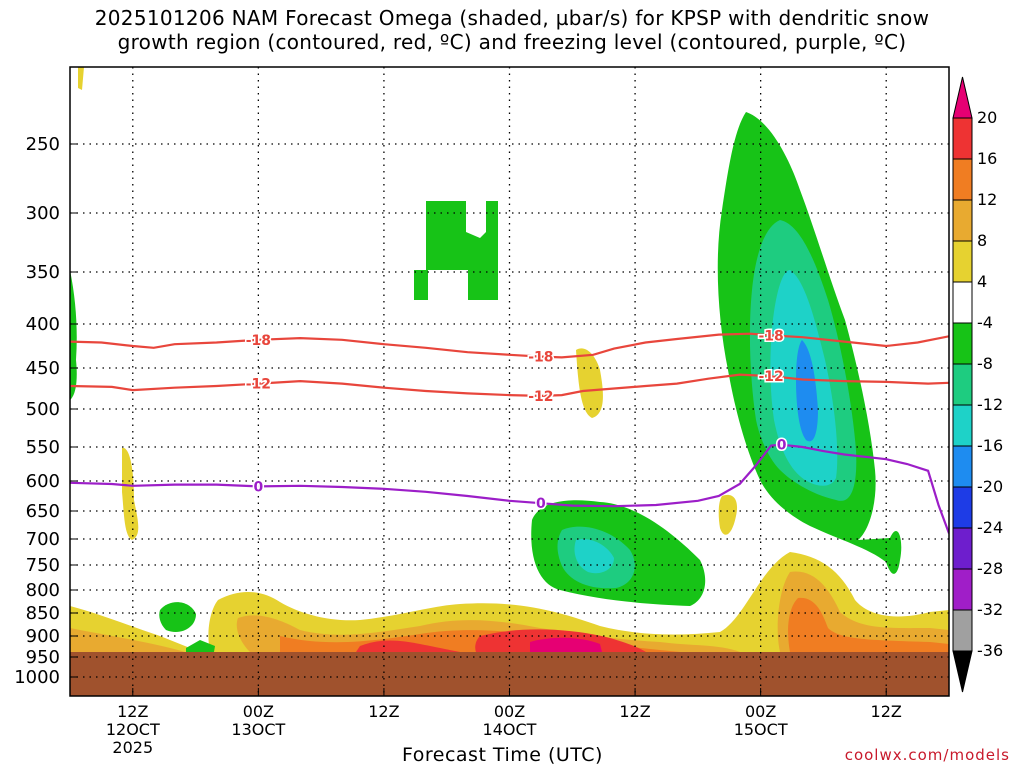 This screenshot has height=768, width=1024. I want to click on y-tick-label: 450, so click(43, 368).